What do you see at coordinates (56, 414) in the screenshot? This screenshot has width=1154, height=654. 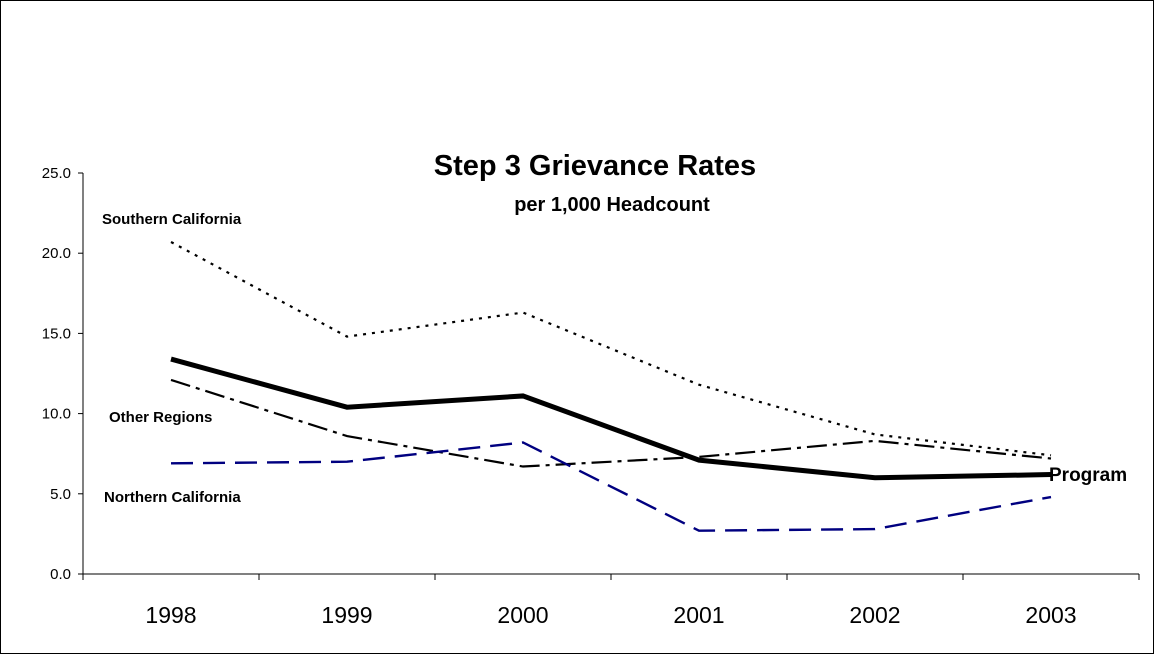 I see `y-tick-label: 10.0` at bounding box center [56, 414].